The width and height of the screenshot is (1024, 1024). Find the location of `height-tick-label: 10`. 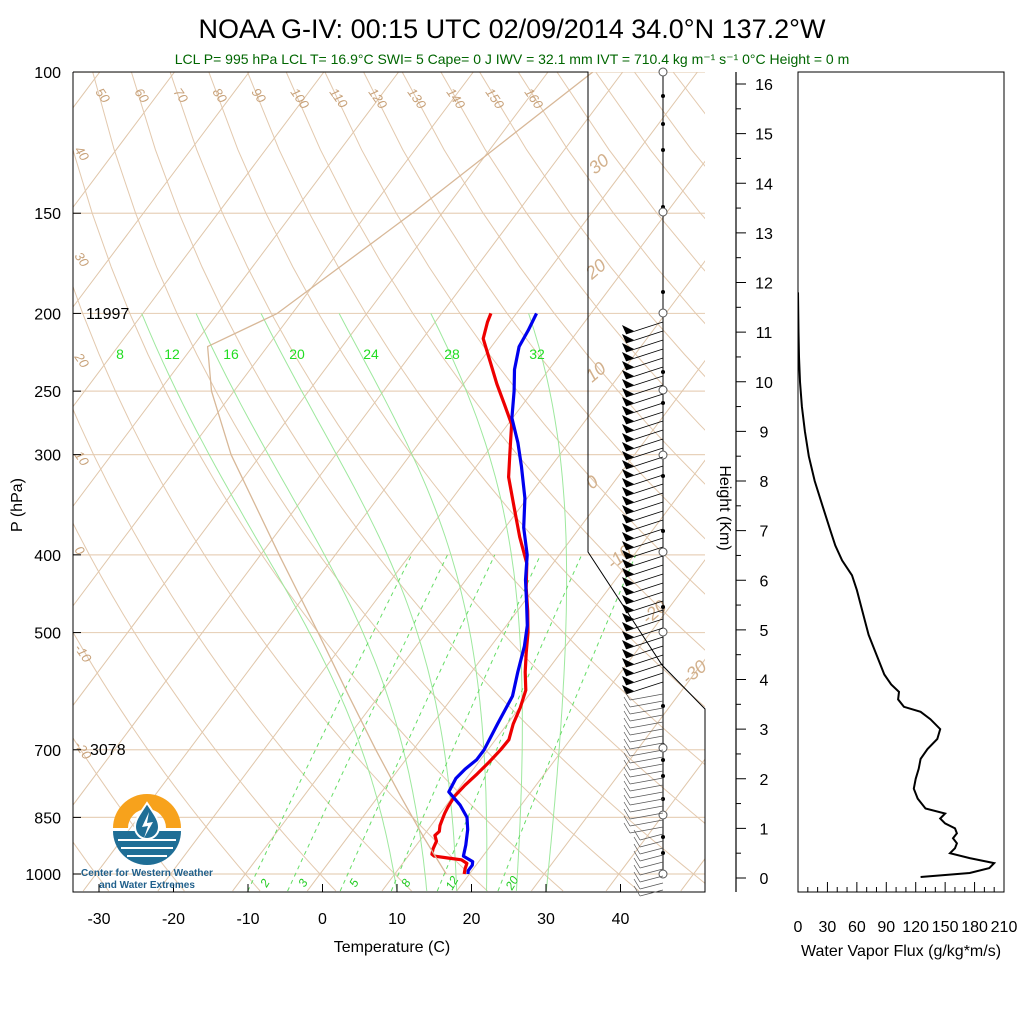

height-tick-label: 10 is located at coordinates (764, 383).